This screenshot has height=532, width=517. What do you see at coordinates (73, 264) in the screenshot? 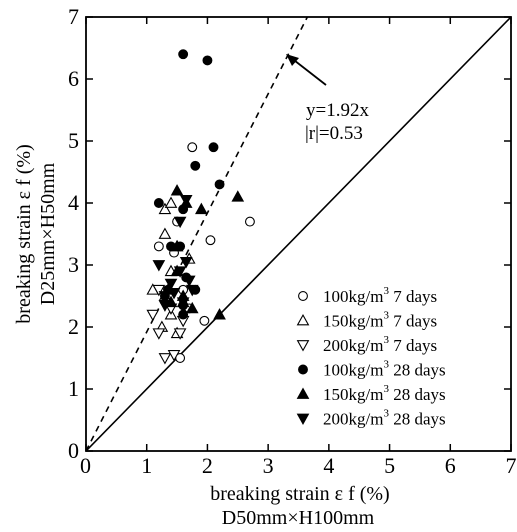
I see `y-tick-label: 3` at bounding box center [73, 264].